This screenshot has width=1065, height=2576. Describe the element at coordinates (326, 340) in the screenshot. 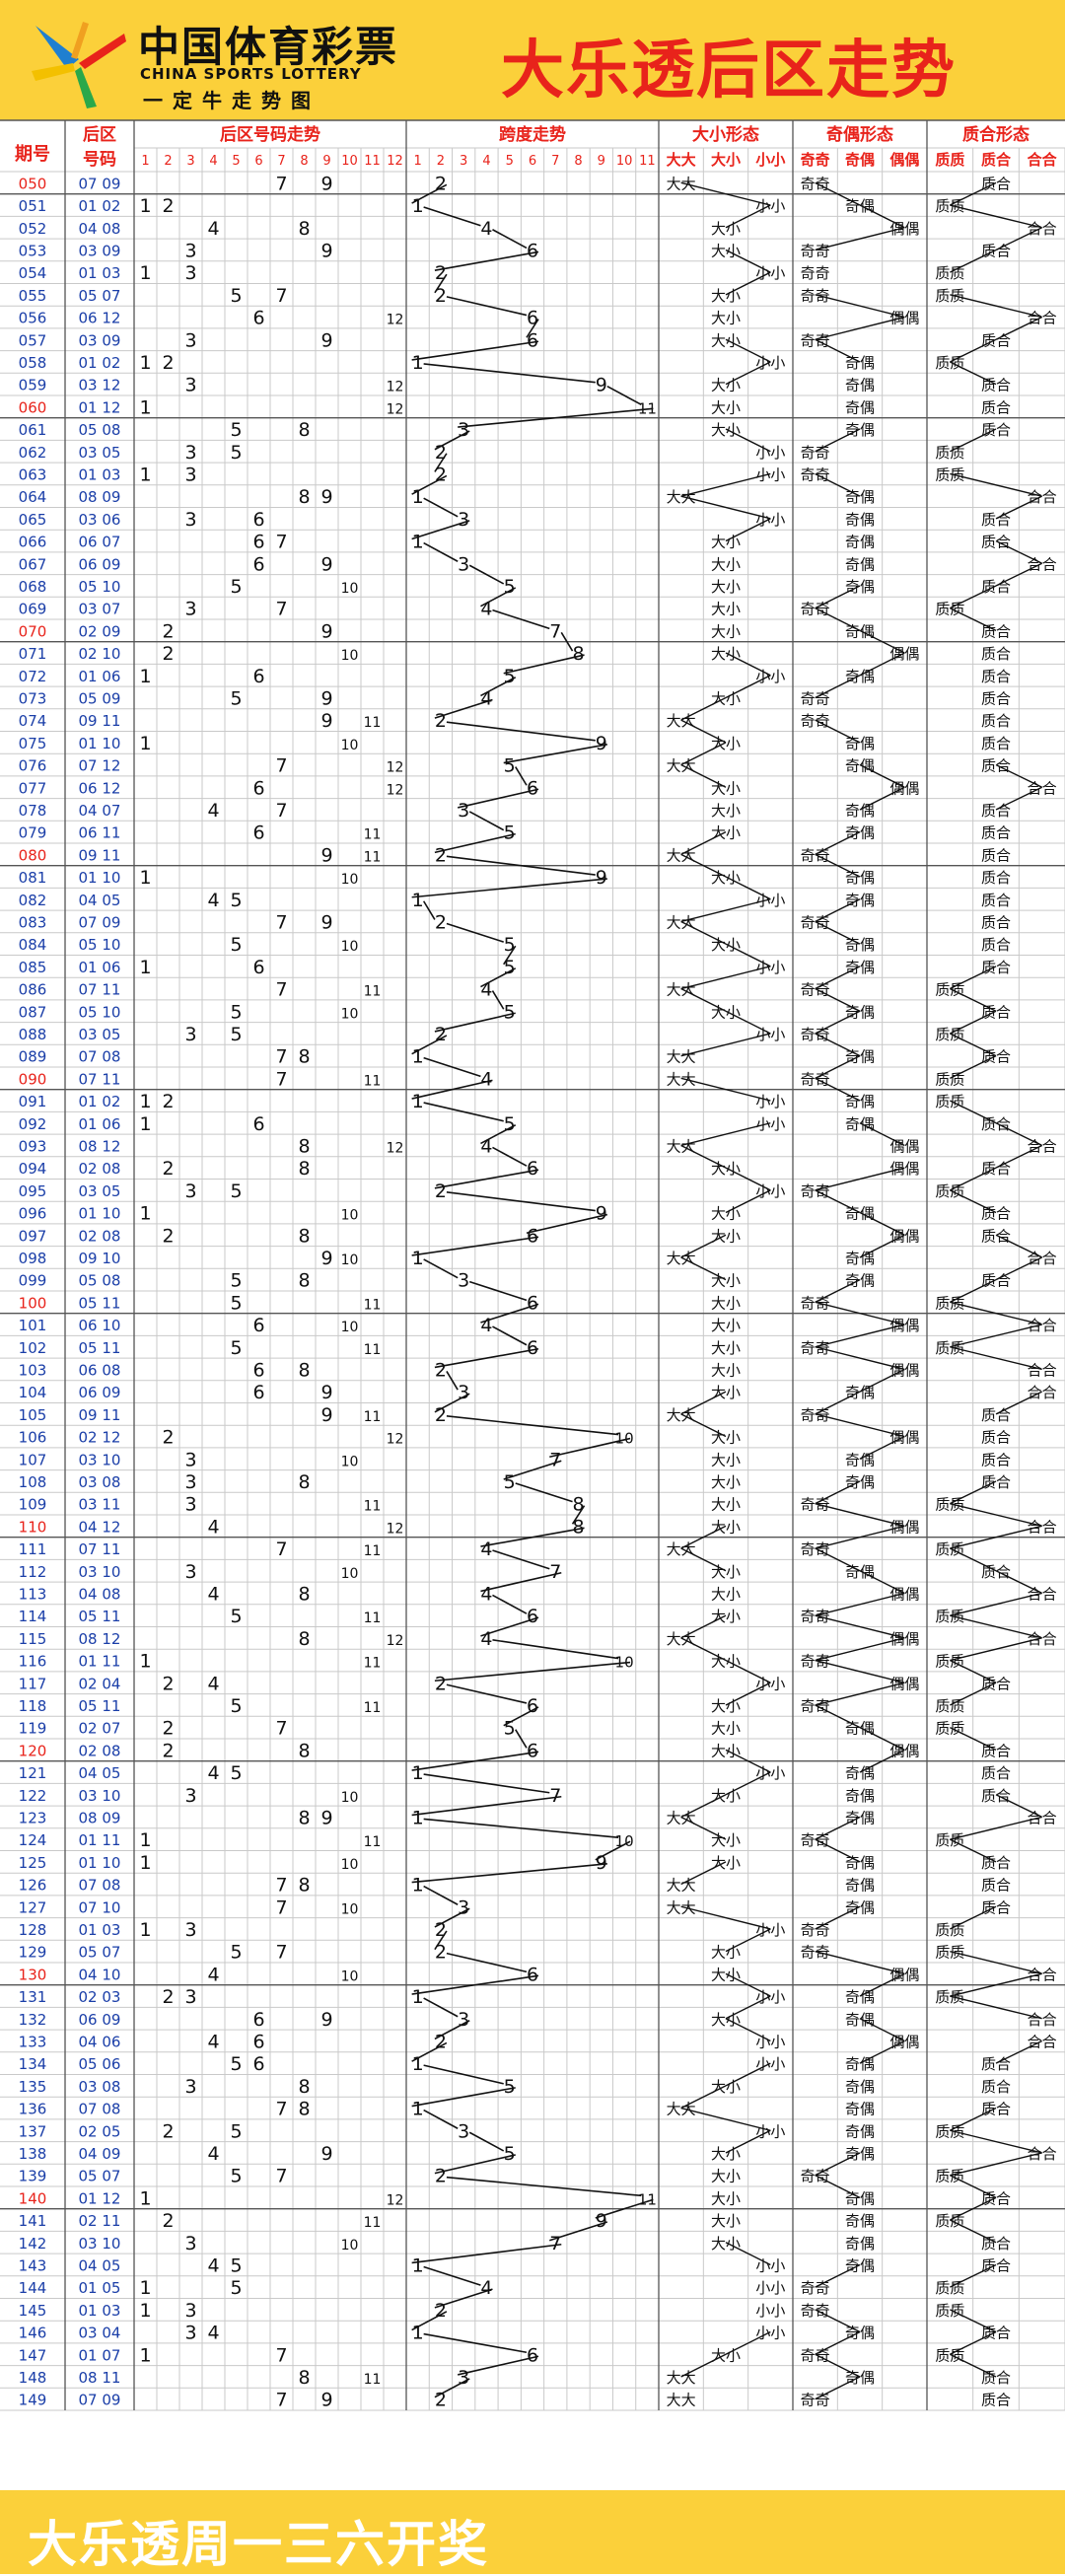

I see `trend-number: 9` at that location.